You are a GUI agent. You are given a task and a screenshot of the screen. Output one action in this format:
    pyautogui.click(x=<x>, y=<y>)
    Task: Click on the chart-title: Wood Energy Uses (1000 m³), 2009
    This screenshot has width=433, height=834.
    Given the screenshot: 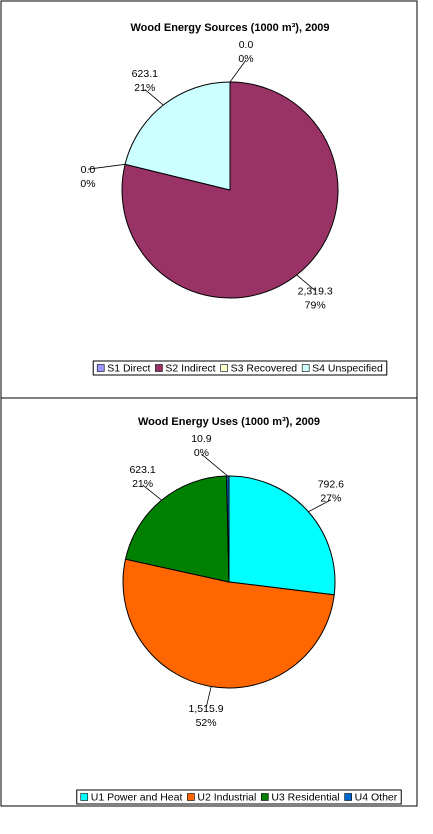 What is the action you would take?
    pyautogui.click(x=229, y=422)
    